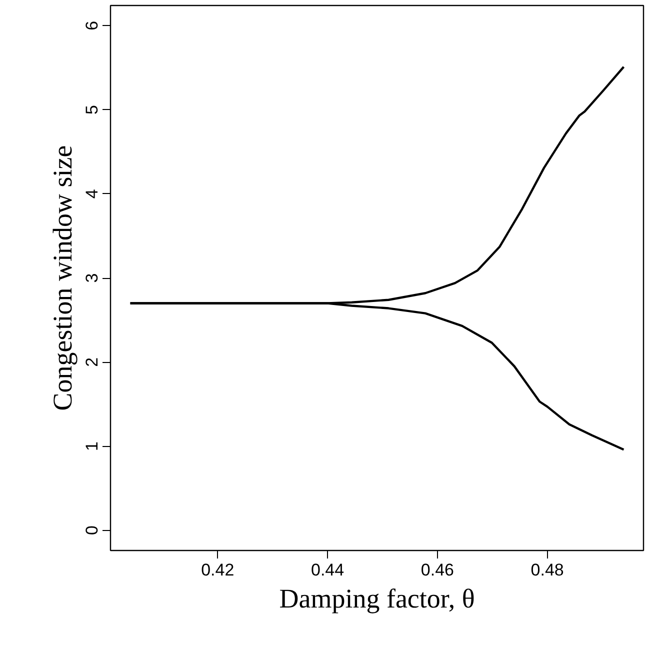 The width and height of the screenshot is (653, 650). What do you see at coordinates (377, 599) in the screenshot?
I see `x-axis-title: Damping factor, θ` at bounding box center [377, 599].